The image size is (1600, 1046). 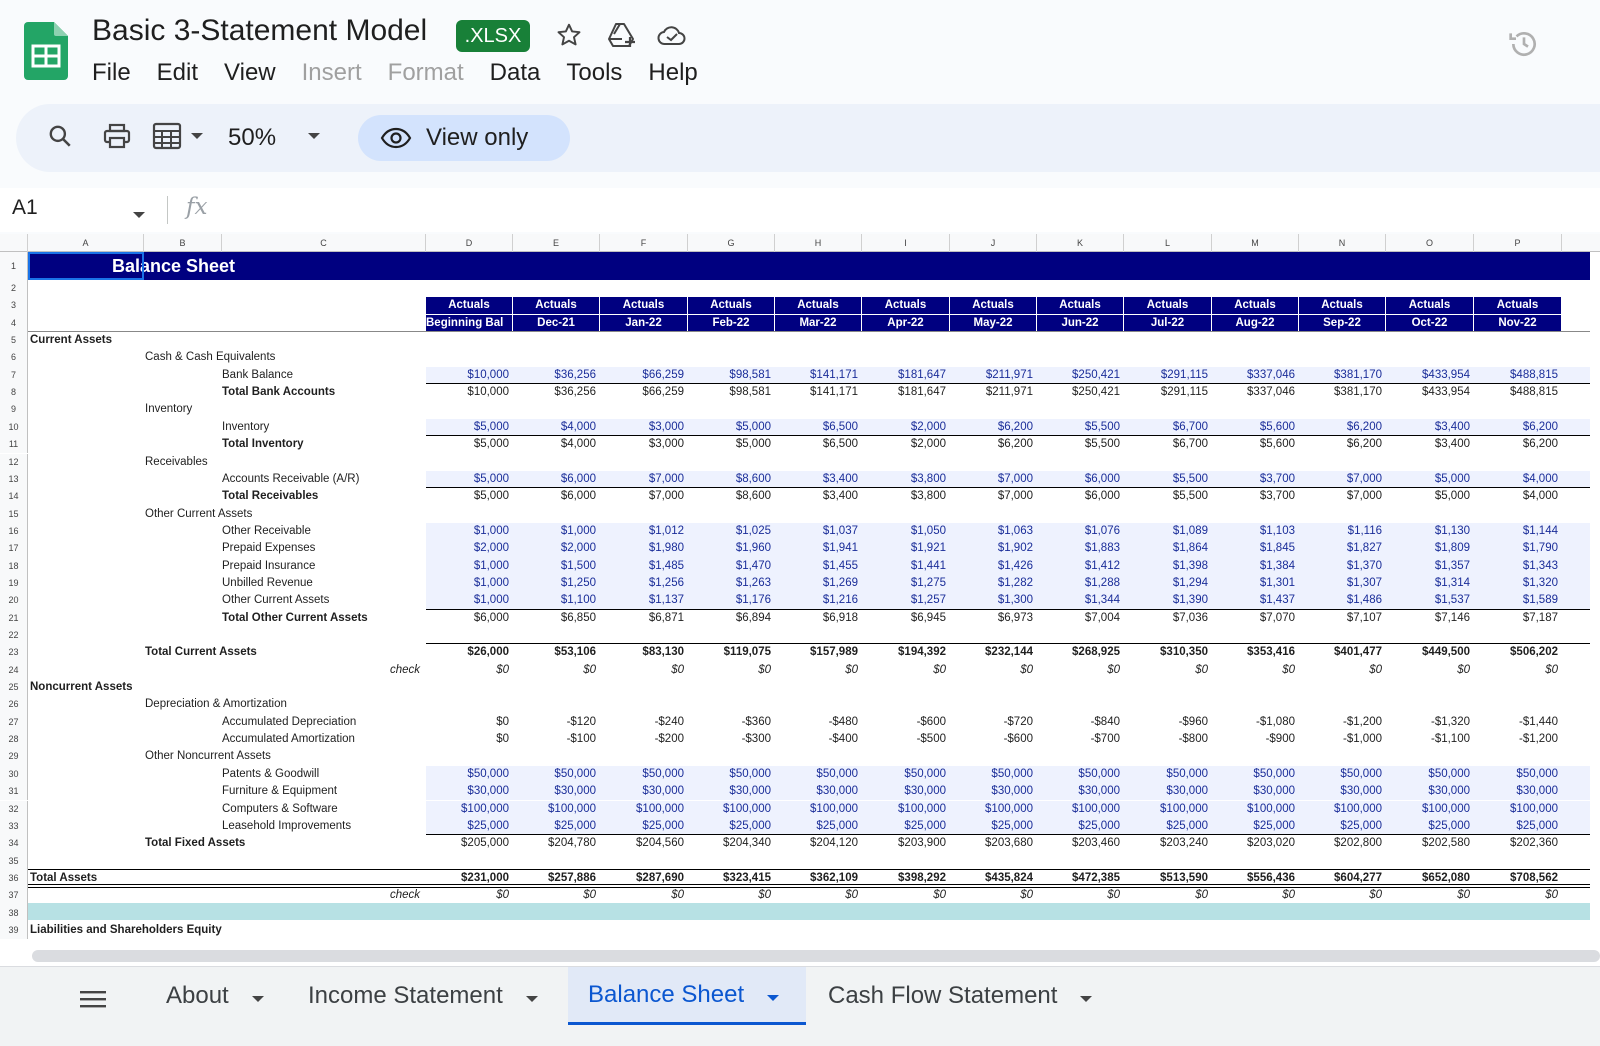 What do you see at coordinates (747, 652) in the screenshot?
I see `value-cell: $119,075` at bounding box center [747, 652].